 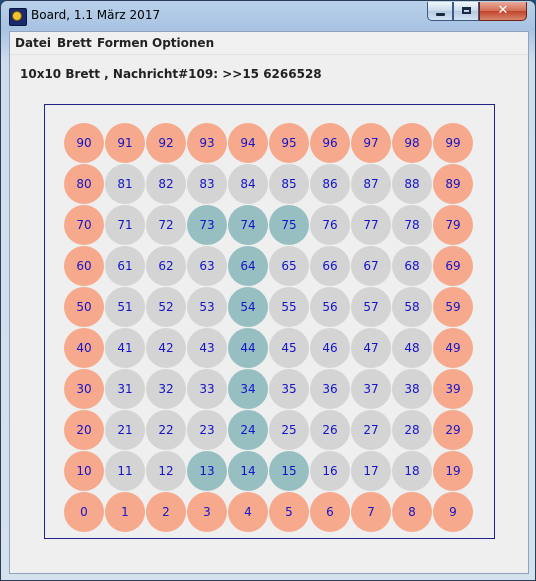 I want to click on board-cell-61: 61, so click(x=125, y=266).